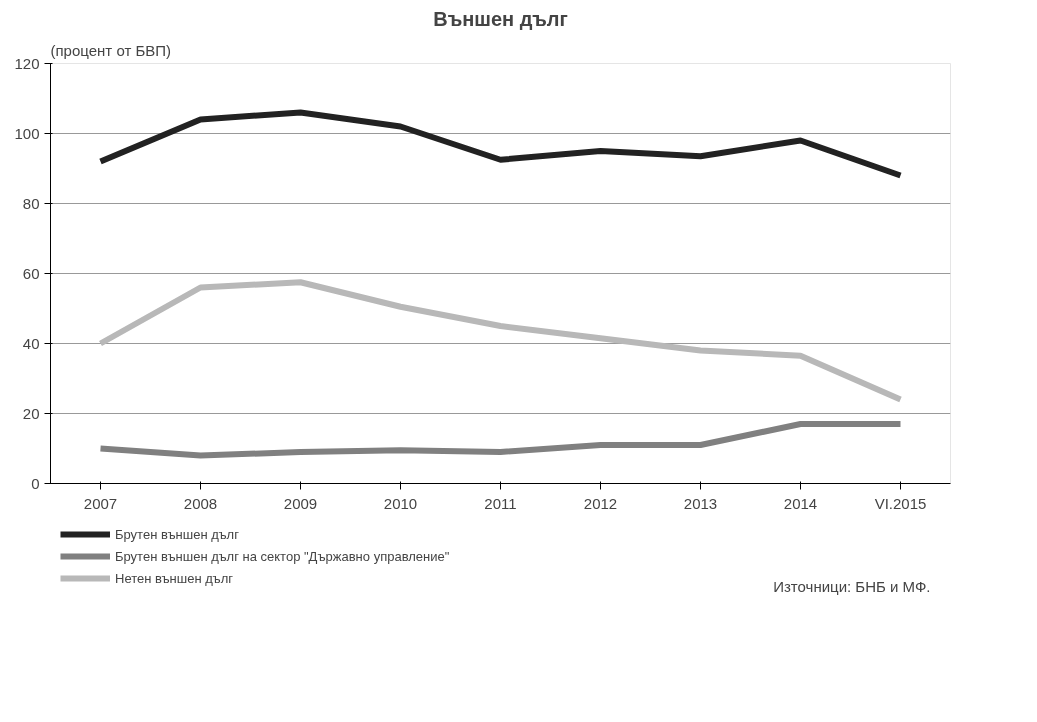  I want to click on x-tick-label: 2010, so click(400, 503).